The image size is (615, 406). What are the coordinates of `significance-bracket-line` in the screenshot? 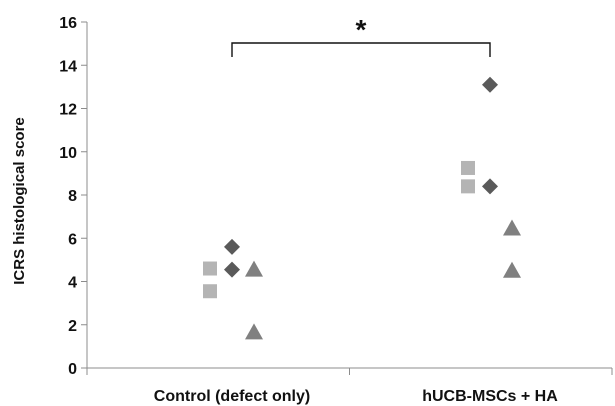 It's located at (361, 49).